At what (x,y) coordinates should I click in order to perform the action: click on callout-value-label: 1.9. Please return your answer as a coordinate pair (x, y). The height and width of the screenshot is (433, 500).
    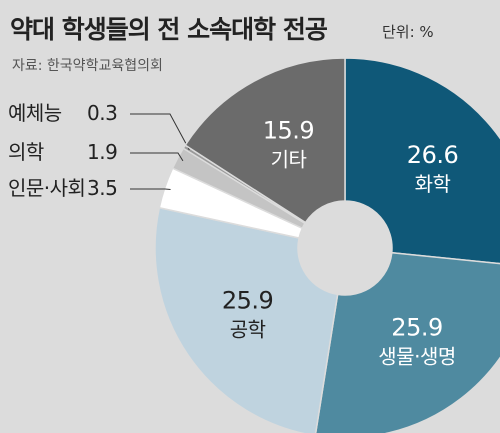
    Looking at the image, I should click on (102, 152).